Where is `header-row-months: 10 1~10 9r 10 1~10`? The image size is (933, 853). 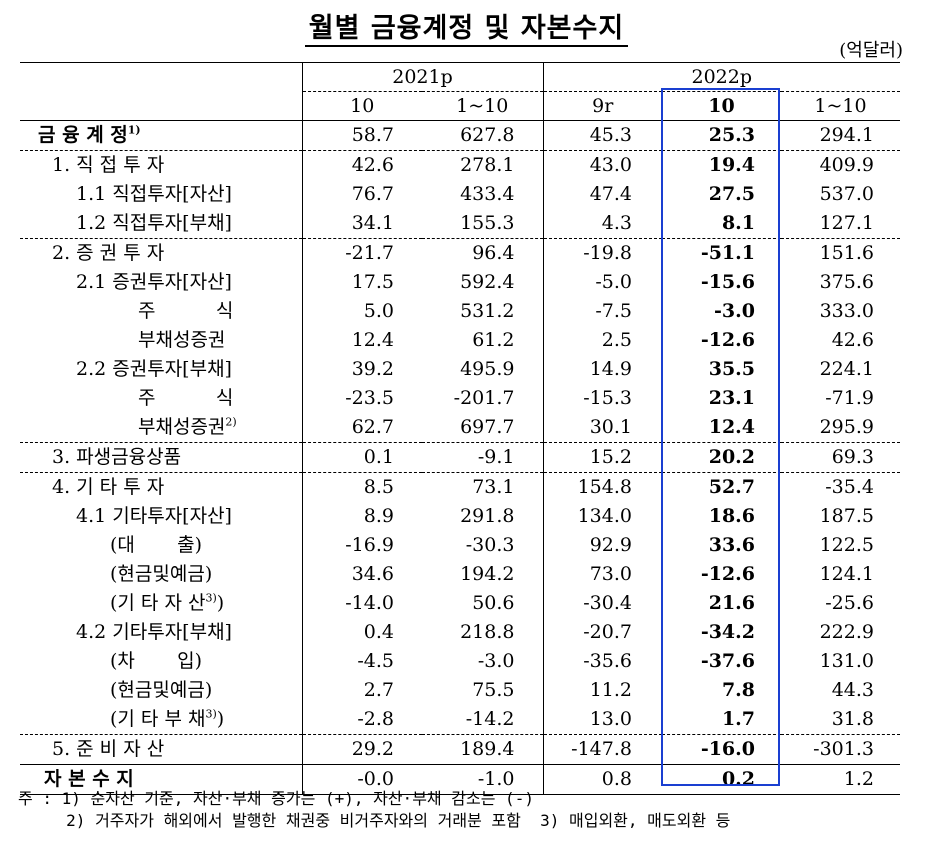 header-row-months: 10 1~10 9r 10 1~10 is located at coordinates (460, 106).